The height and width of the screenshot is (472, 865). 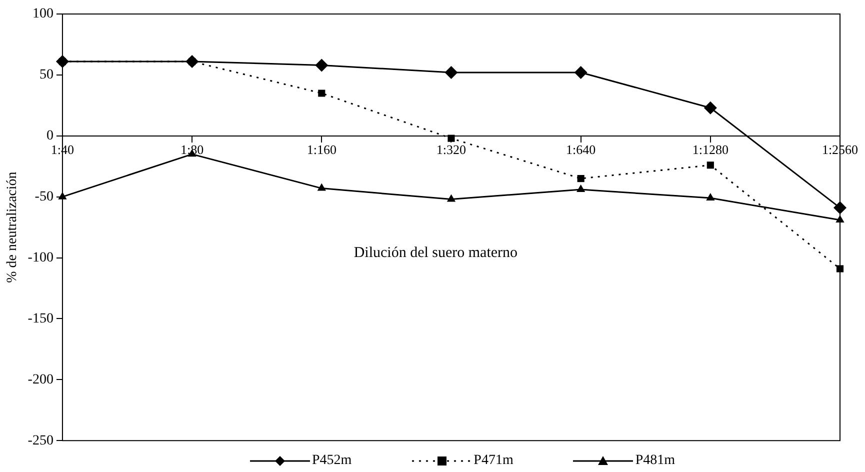 I want to click on y-tick-label: -100, so click(x=41, y=258).